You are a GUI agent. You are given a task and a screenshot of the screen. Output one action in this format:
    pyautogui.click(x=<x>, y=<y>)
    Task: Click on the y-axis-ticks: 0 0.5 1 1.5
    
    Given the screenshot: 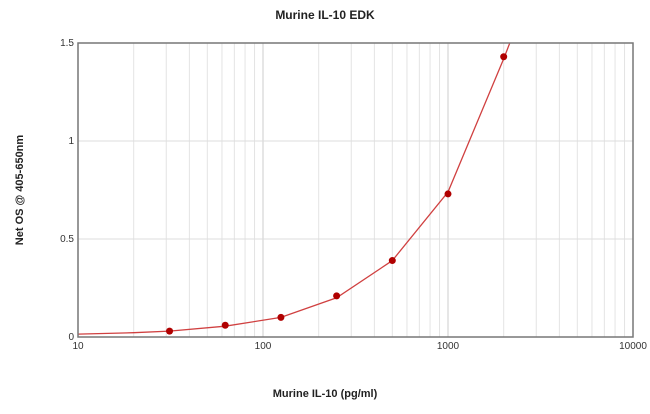 What is the action you would take?
    pyautogui.click(x=67, y=190)
    